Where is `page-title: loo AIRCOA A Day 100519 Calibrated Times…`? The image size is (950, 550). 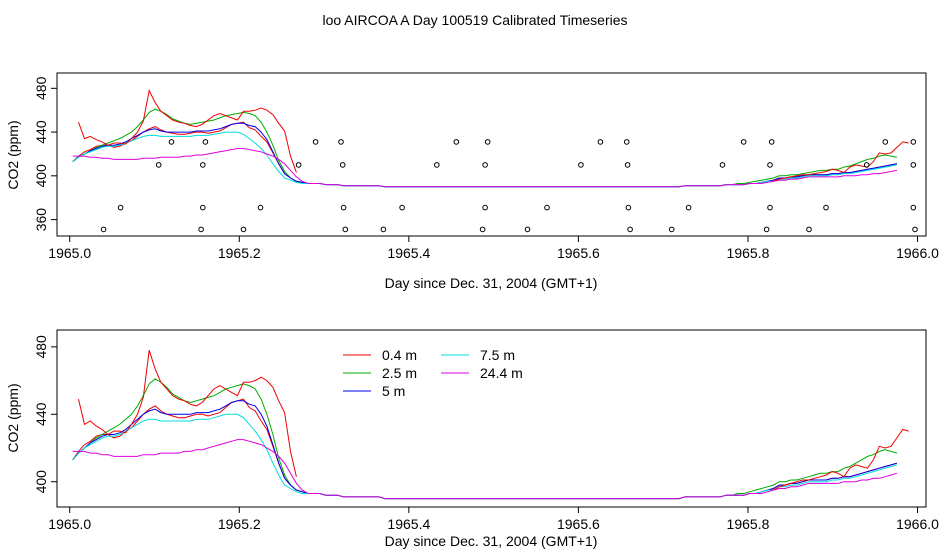 page-title: loo AIRCOA A Day 100519 Calibrated Times… is located at coordinates (474, 20).